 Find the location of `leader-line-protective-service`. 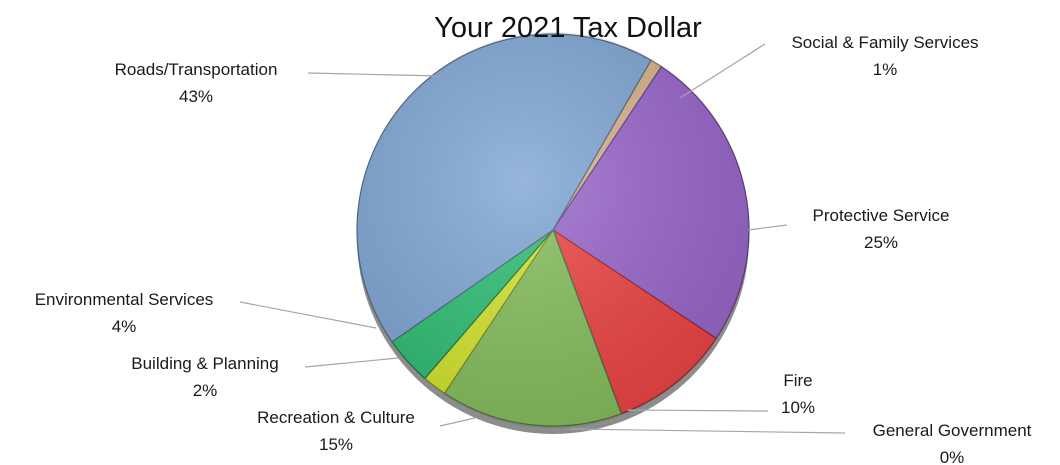

leader-line-protective-service is located at coordinates (767, 227).